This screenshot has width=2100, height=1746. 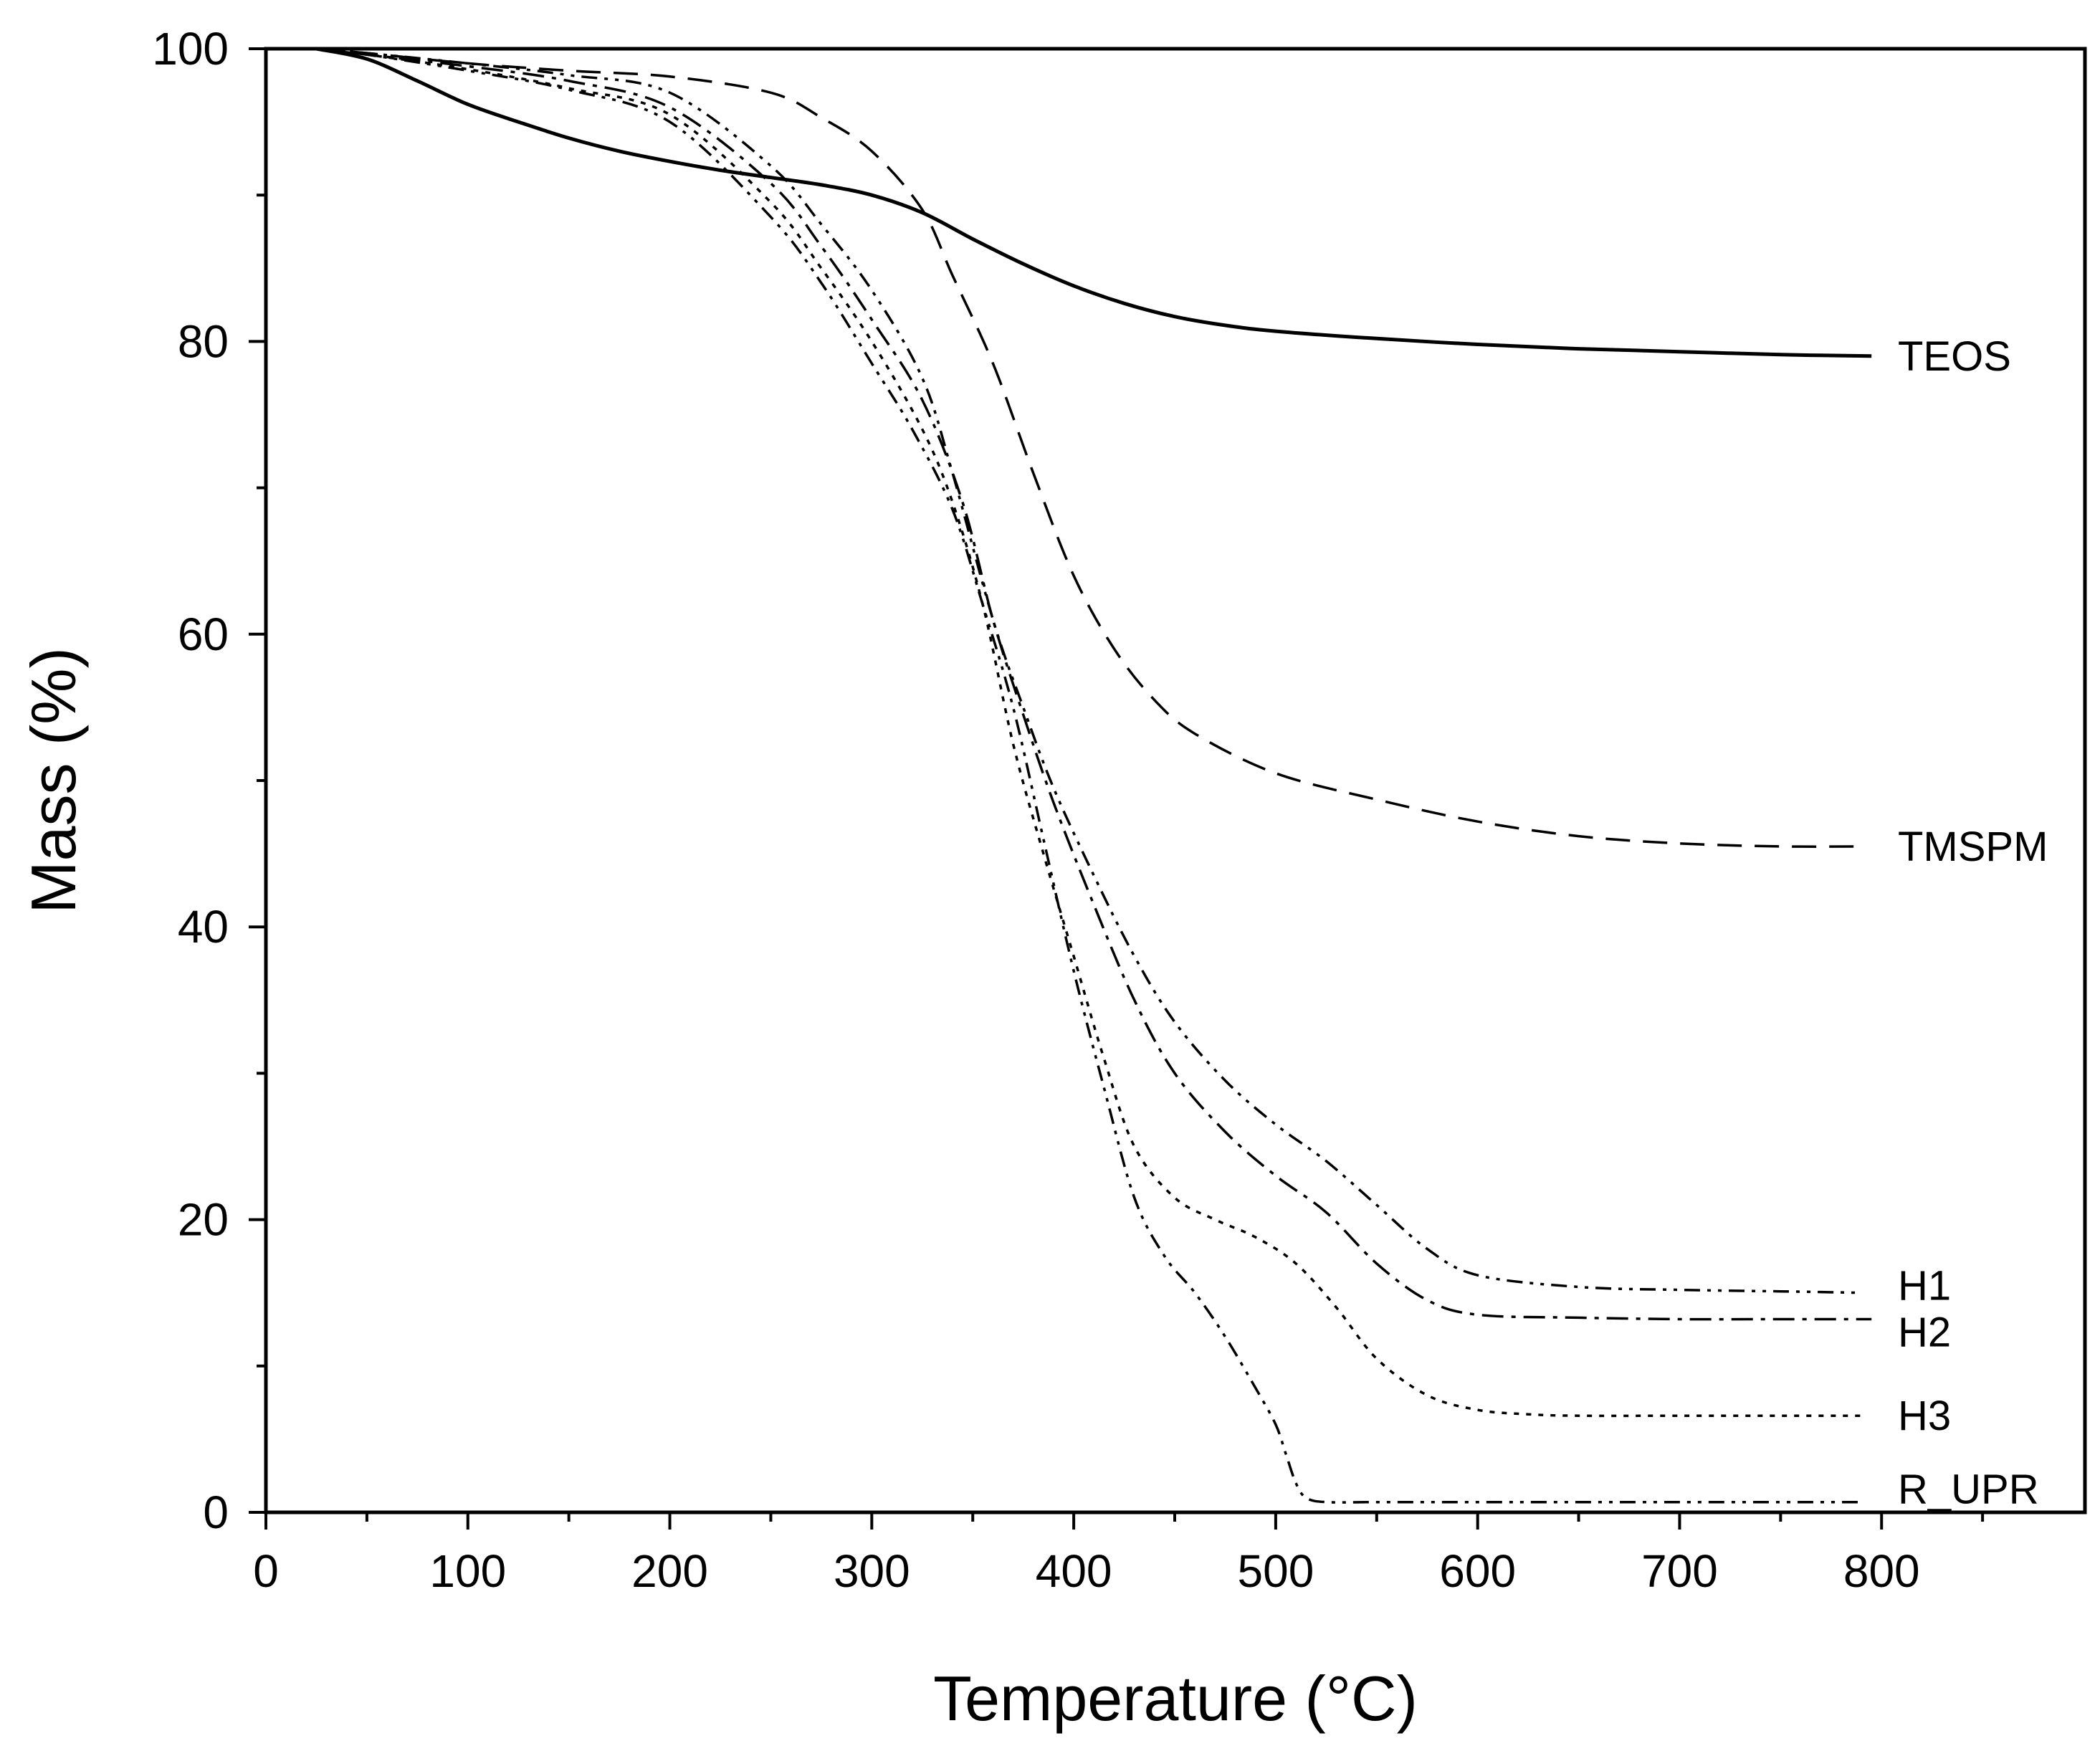 What do you see at coordinates (1093, 202) in the screenshot?
I see `series-line-teos` at bounding box center [1093, 202].